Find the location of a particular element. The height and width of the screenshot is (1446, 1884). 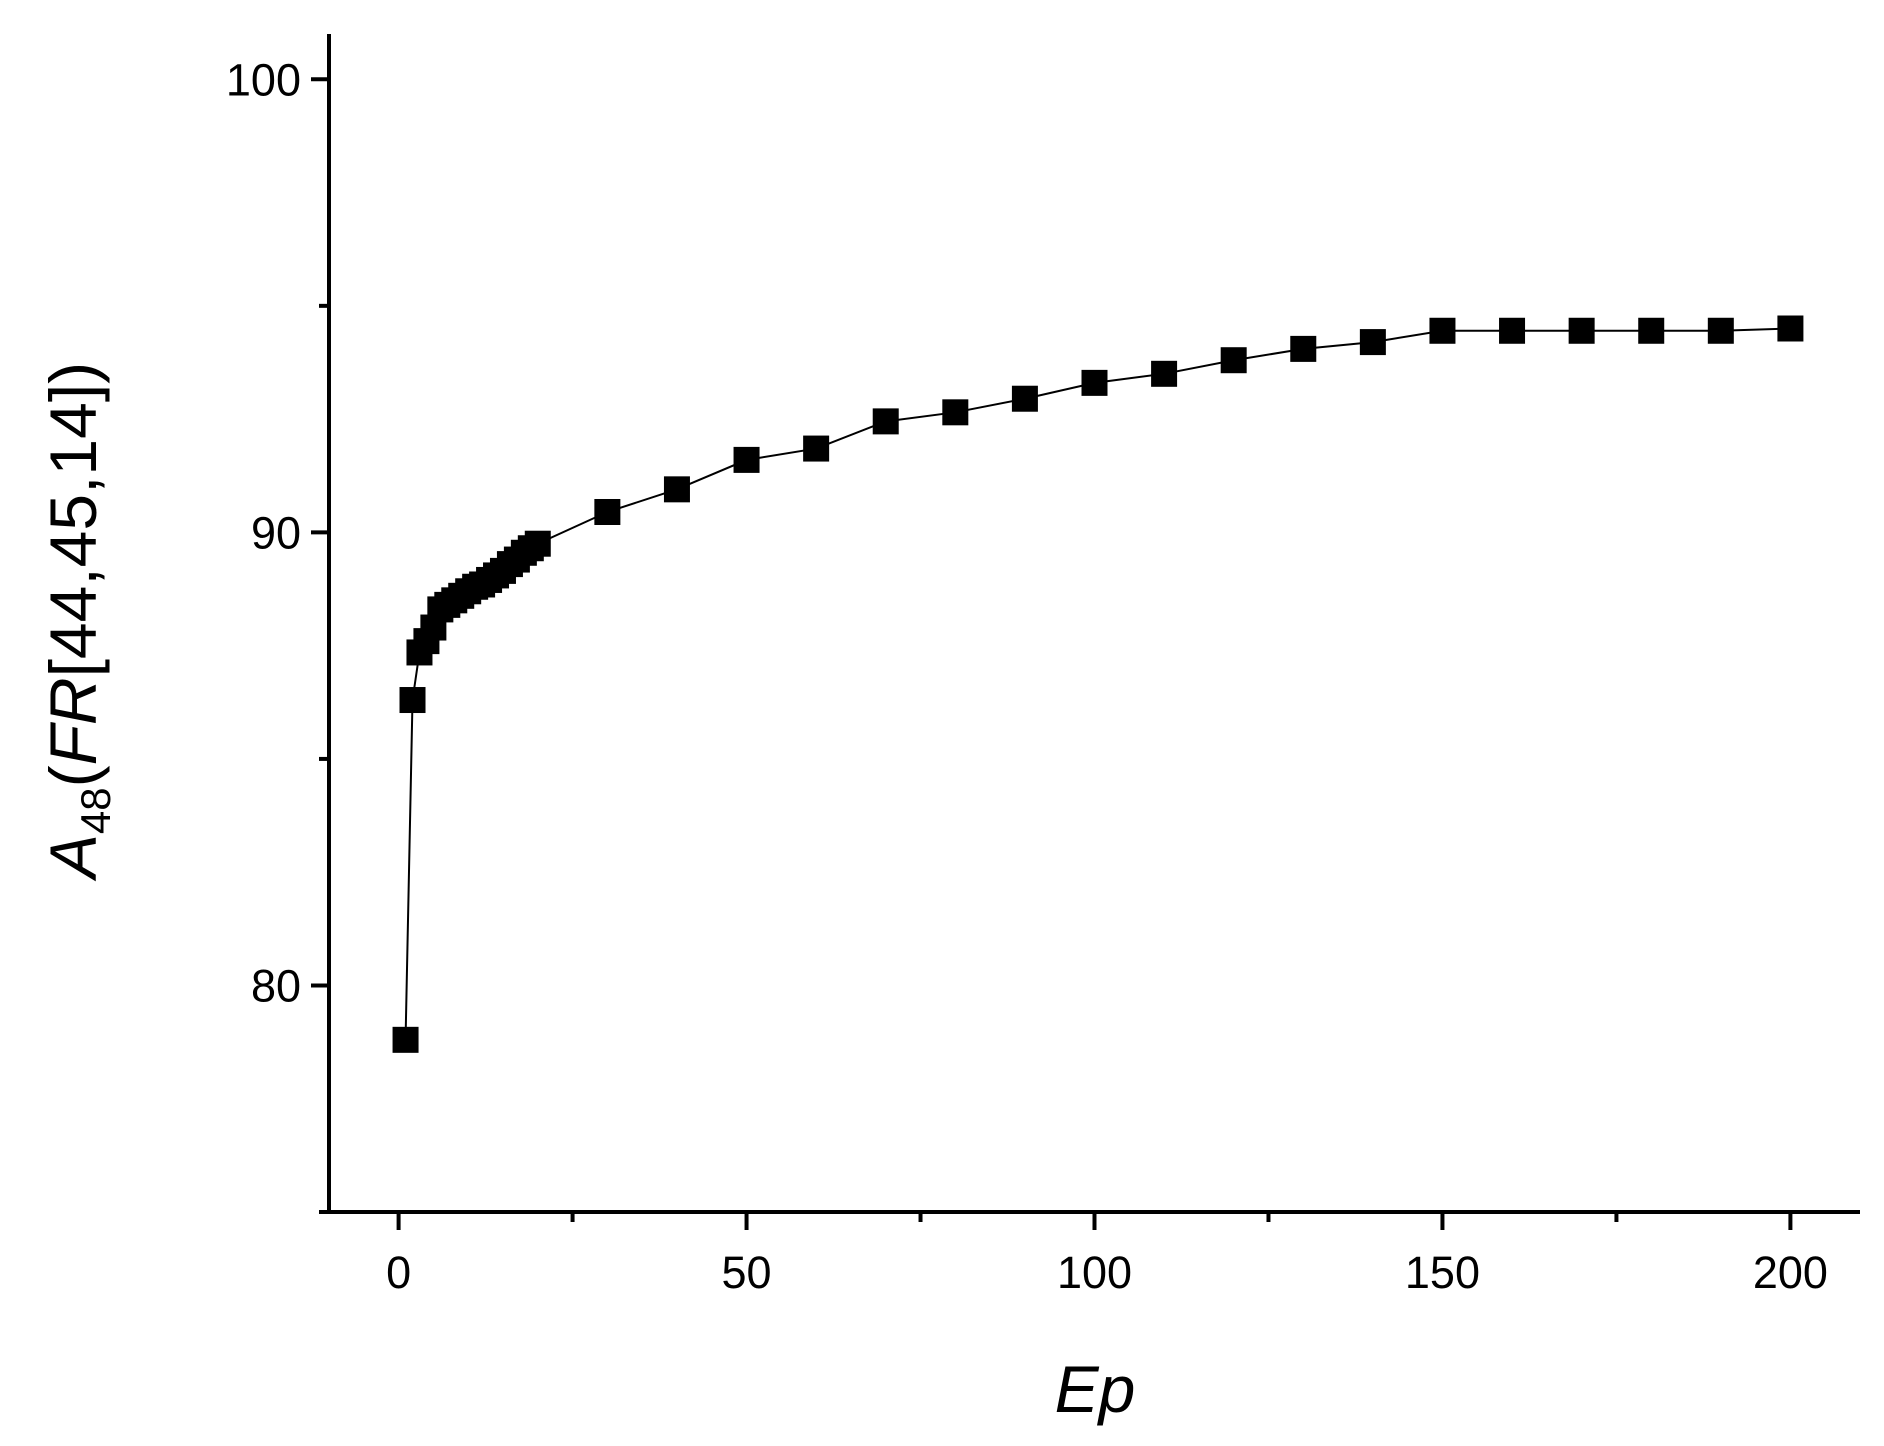

x-tick-label: 150 is located at coordinates (1442, 1272).